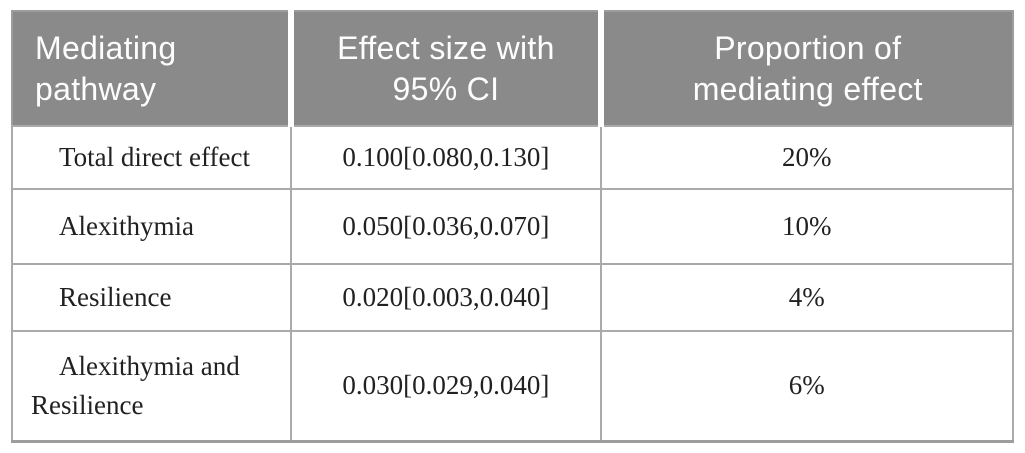 The width and height of the screenshot is (1025, 453). Describe the element at coordinates (806, 68) in the screenshot. I see `header-proportion-mediating-effect: Proportion of mediating effect` at that location.